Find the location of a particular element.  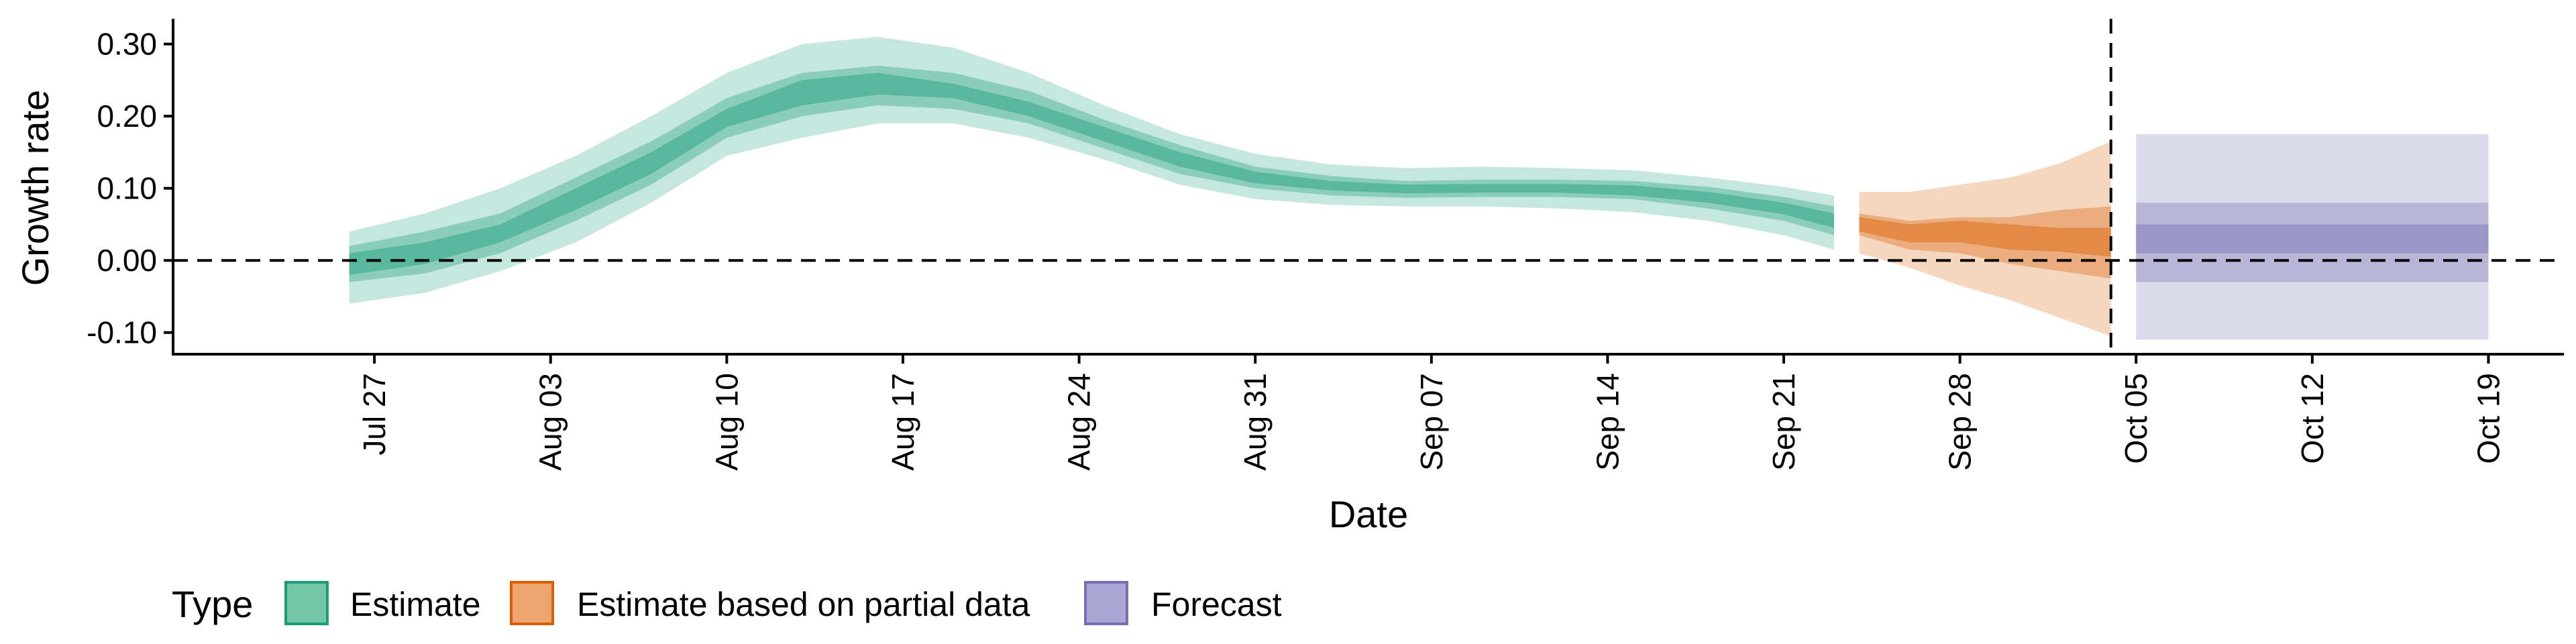

x-axis-title: Date is located at coordinates (1368, 514).